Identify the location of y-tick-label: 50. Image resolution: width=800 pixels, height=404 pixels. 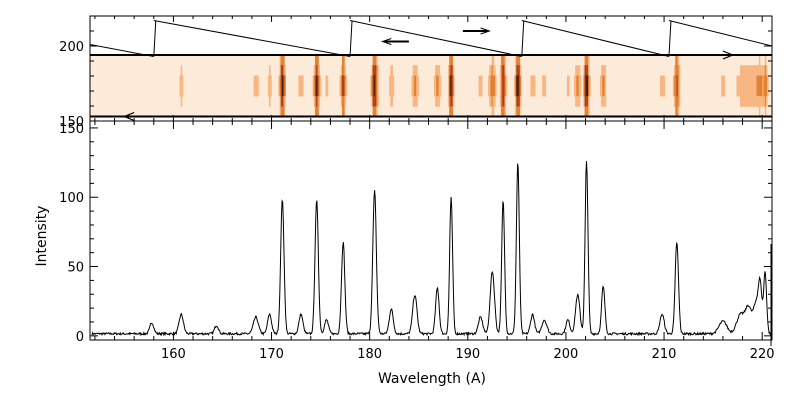
(75, 268).